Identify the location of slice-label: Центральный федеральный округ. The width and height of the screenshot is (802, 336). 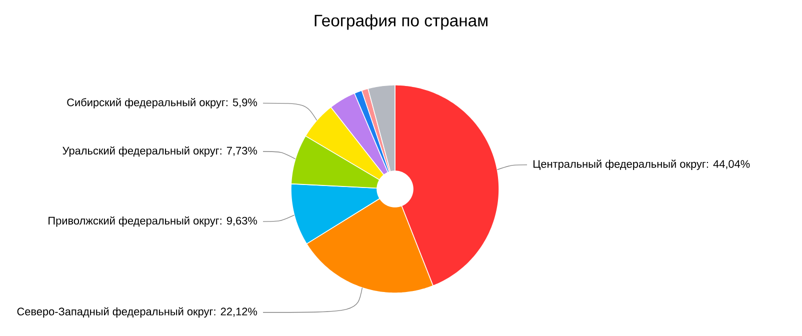
(620, 165).